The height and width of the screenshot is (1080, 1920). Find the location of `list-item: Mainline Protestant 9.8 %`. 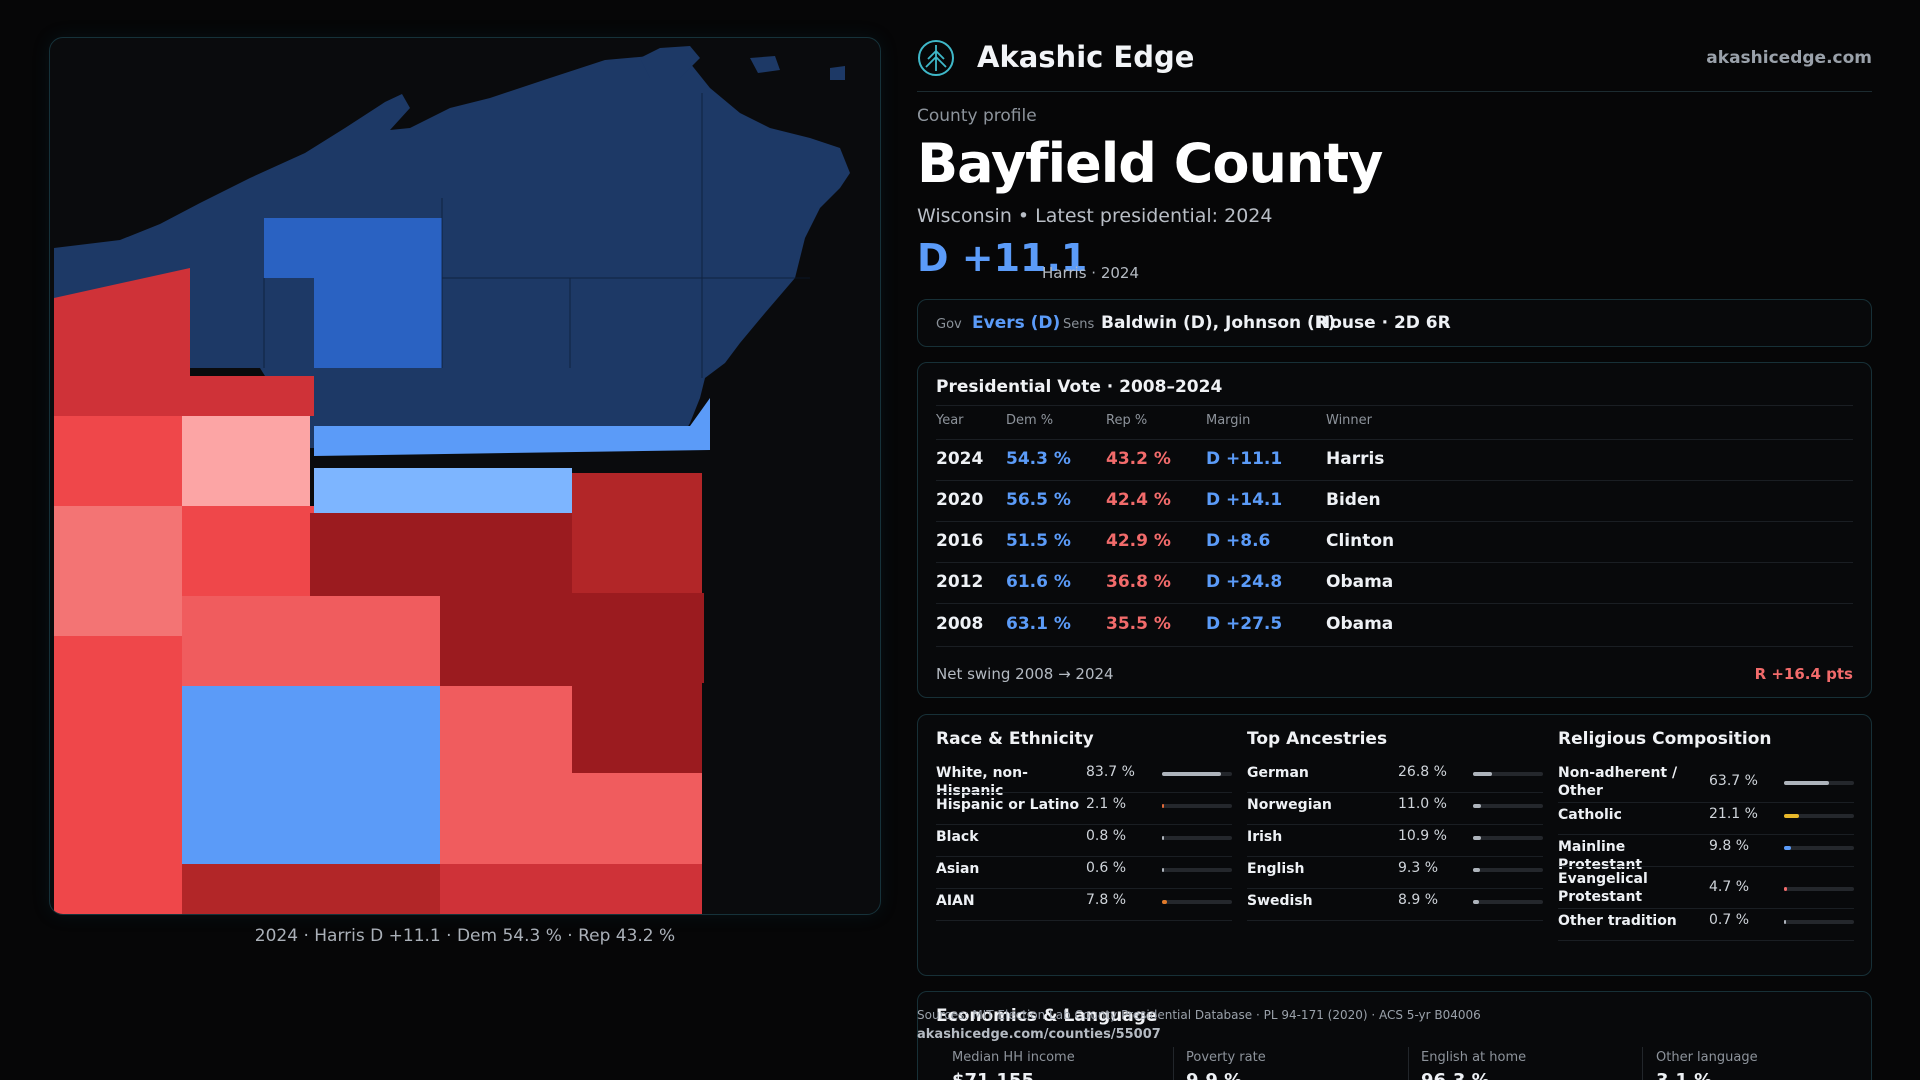

list-item: Mainline Protestant 9.8 % is located at coordinates (1706, 854).